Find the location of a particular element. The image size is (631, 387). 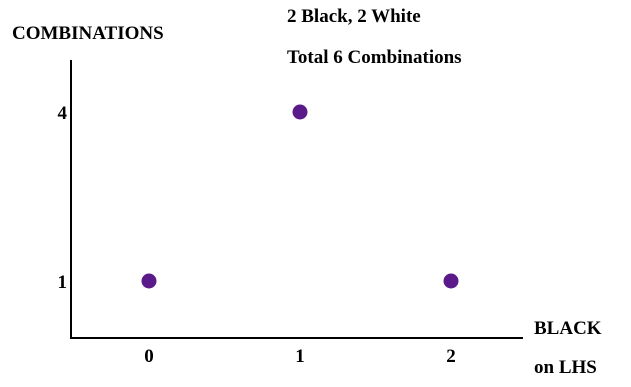

x-axis-label-line-2: on LHS is located at coordinates (565, 367).